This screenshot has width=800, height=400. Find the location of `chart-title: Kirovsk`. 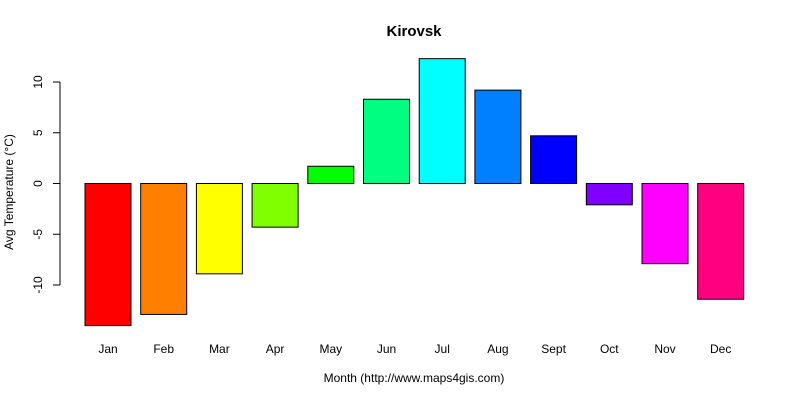

chart-title: Kirovsk is located at coordinates (414, 31).